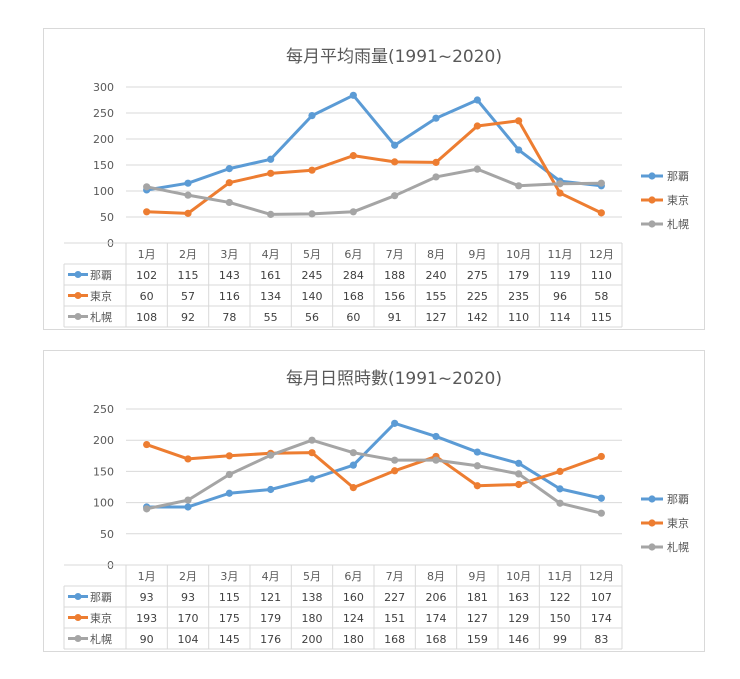 The image size is (740, 679). Describe the element at coordinates (101, 296) in the screenshot. I see `table-series-name: 東京` at that location.